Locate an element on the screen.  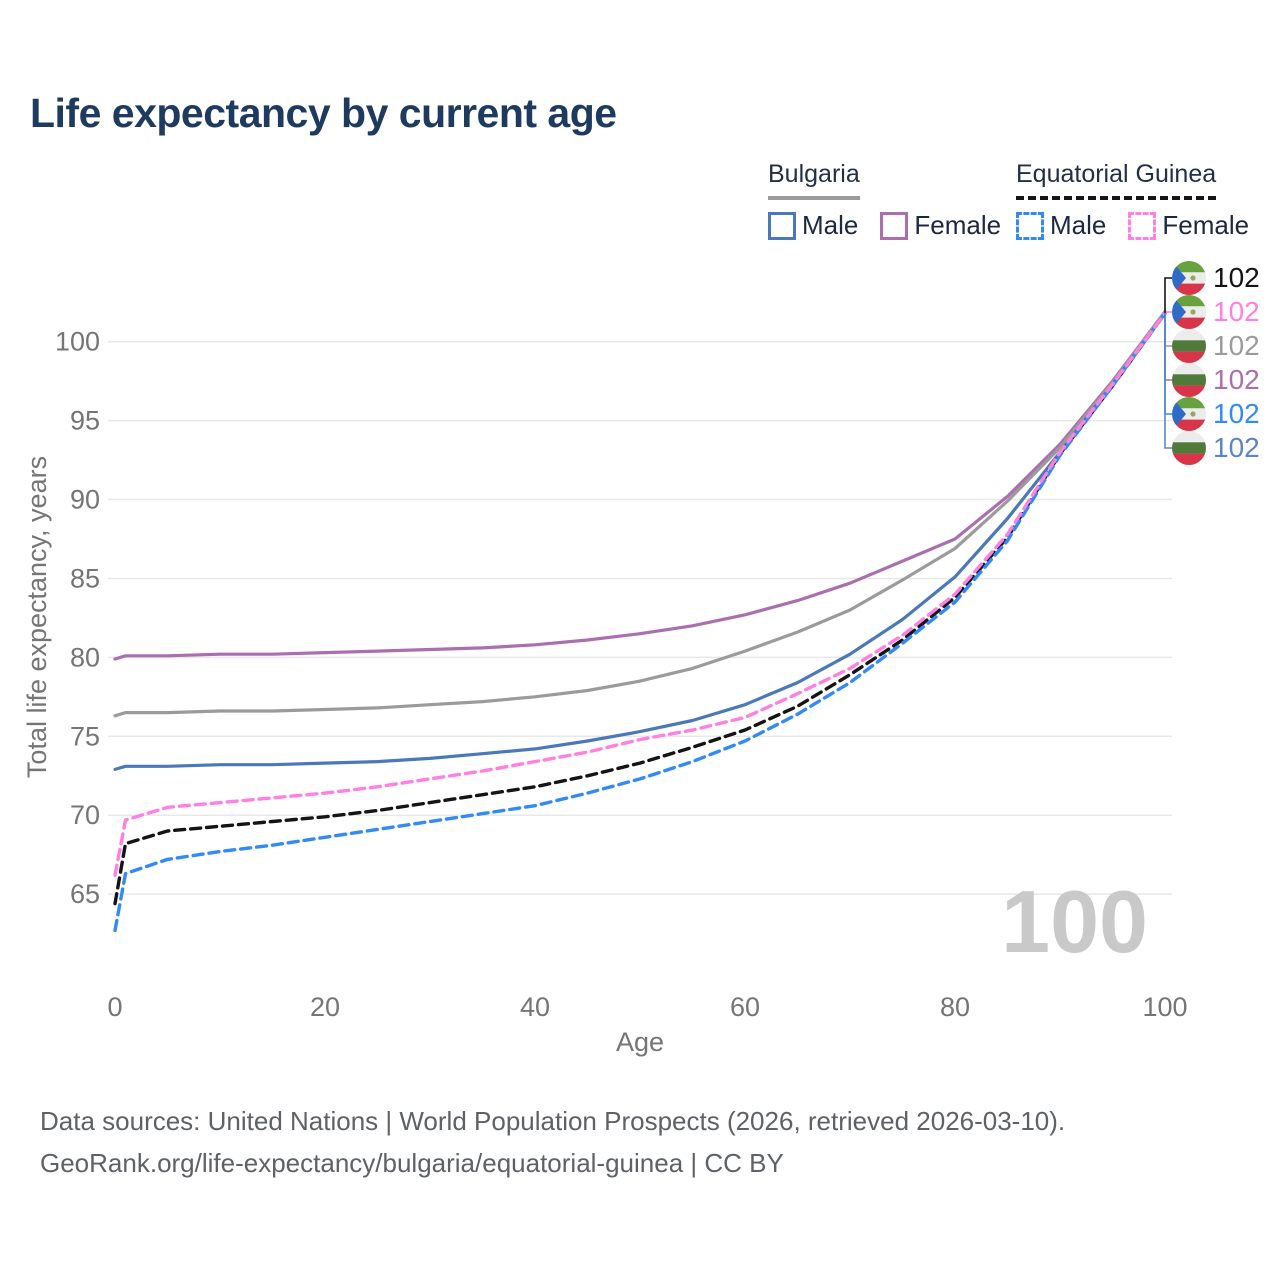
x-tick-label: 0 is located at coordinates (114, 1007).